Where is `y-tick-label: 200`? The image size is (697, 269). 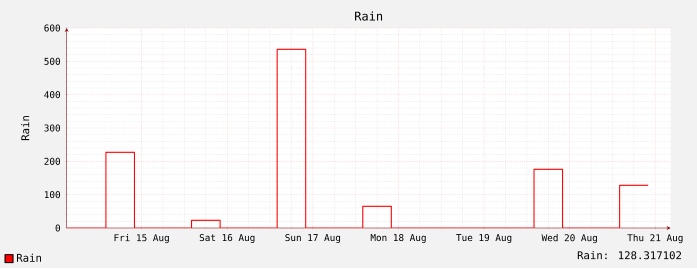 y-tick-label: 200 is located at coordinates (52, 161).